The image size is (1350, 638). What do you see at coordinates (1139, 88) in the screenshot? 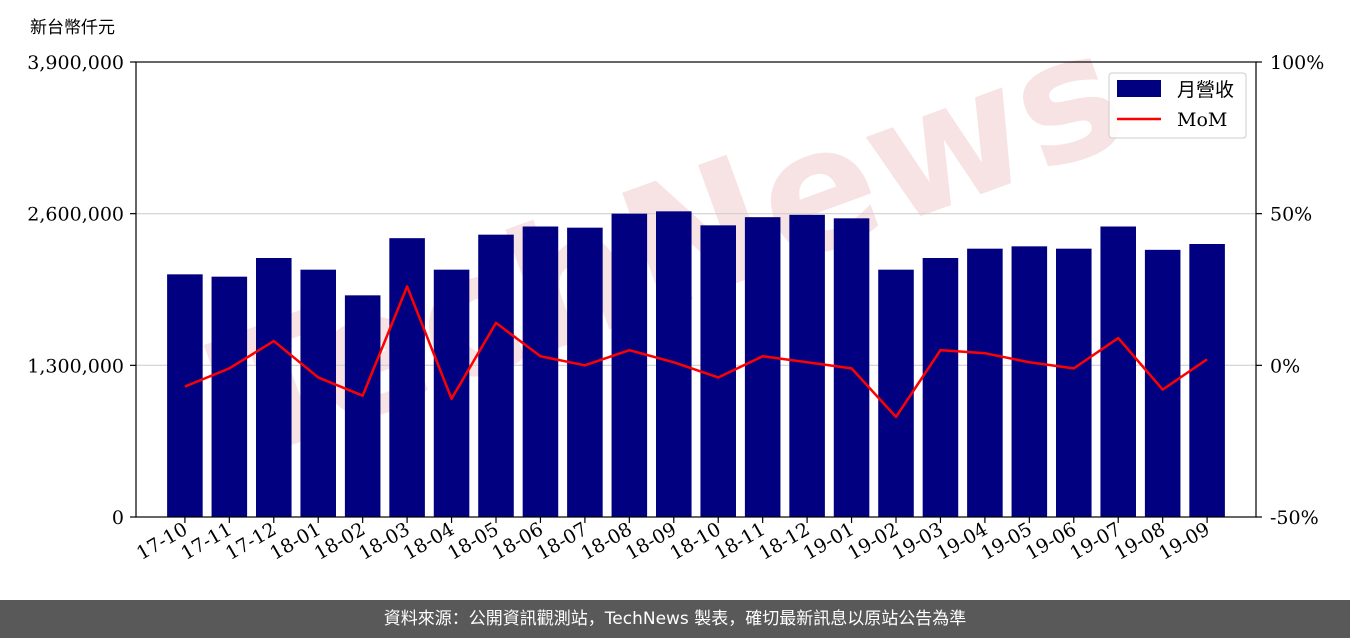
I see `legend-swatch-revenue` at bounding box center [1139, 88].